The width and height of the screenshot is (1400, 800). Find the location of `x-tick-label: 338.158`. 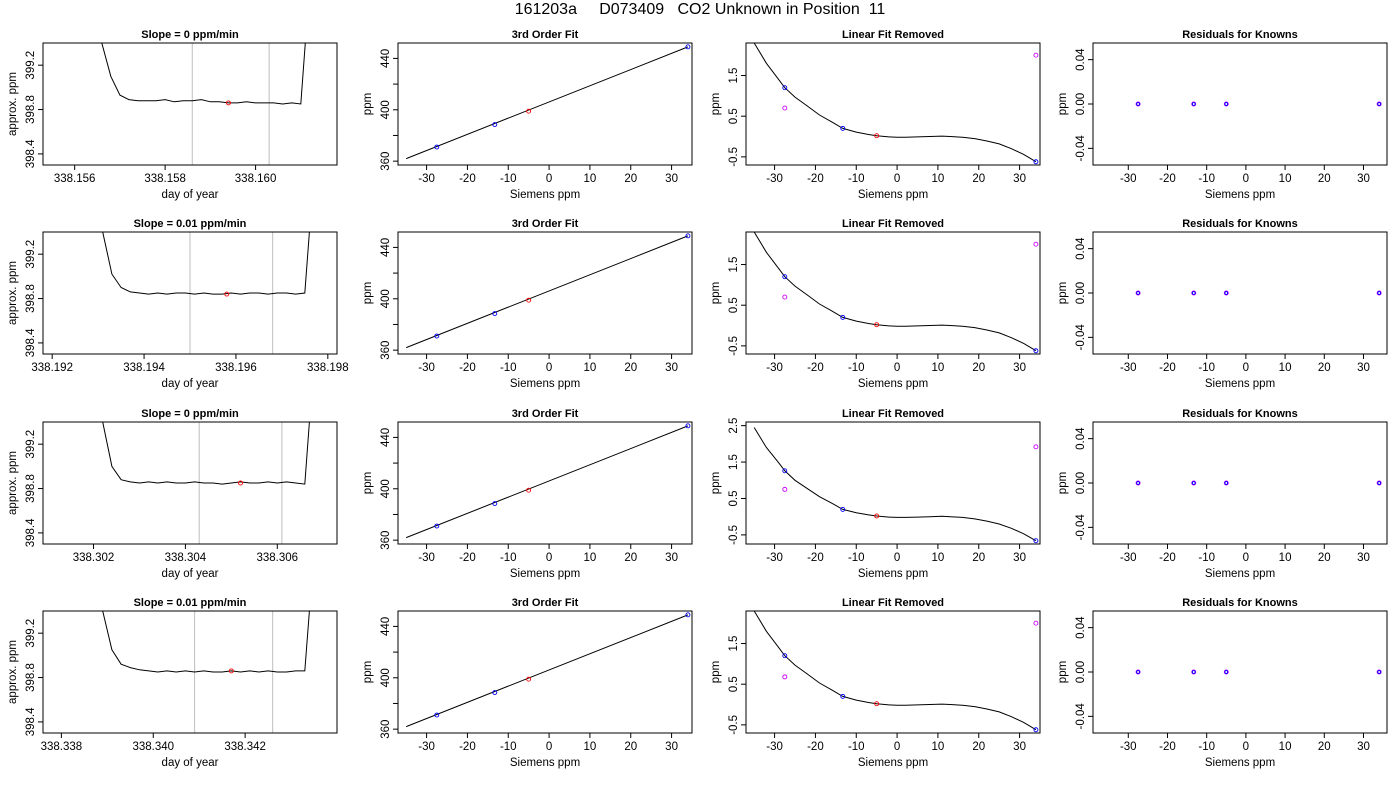

x-tick-label: 338.158 is located at coordinates (165, 179).